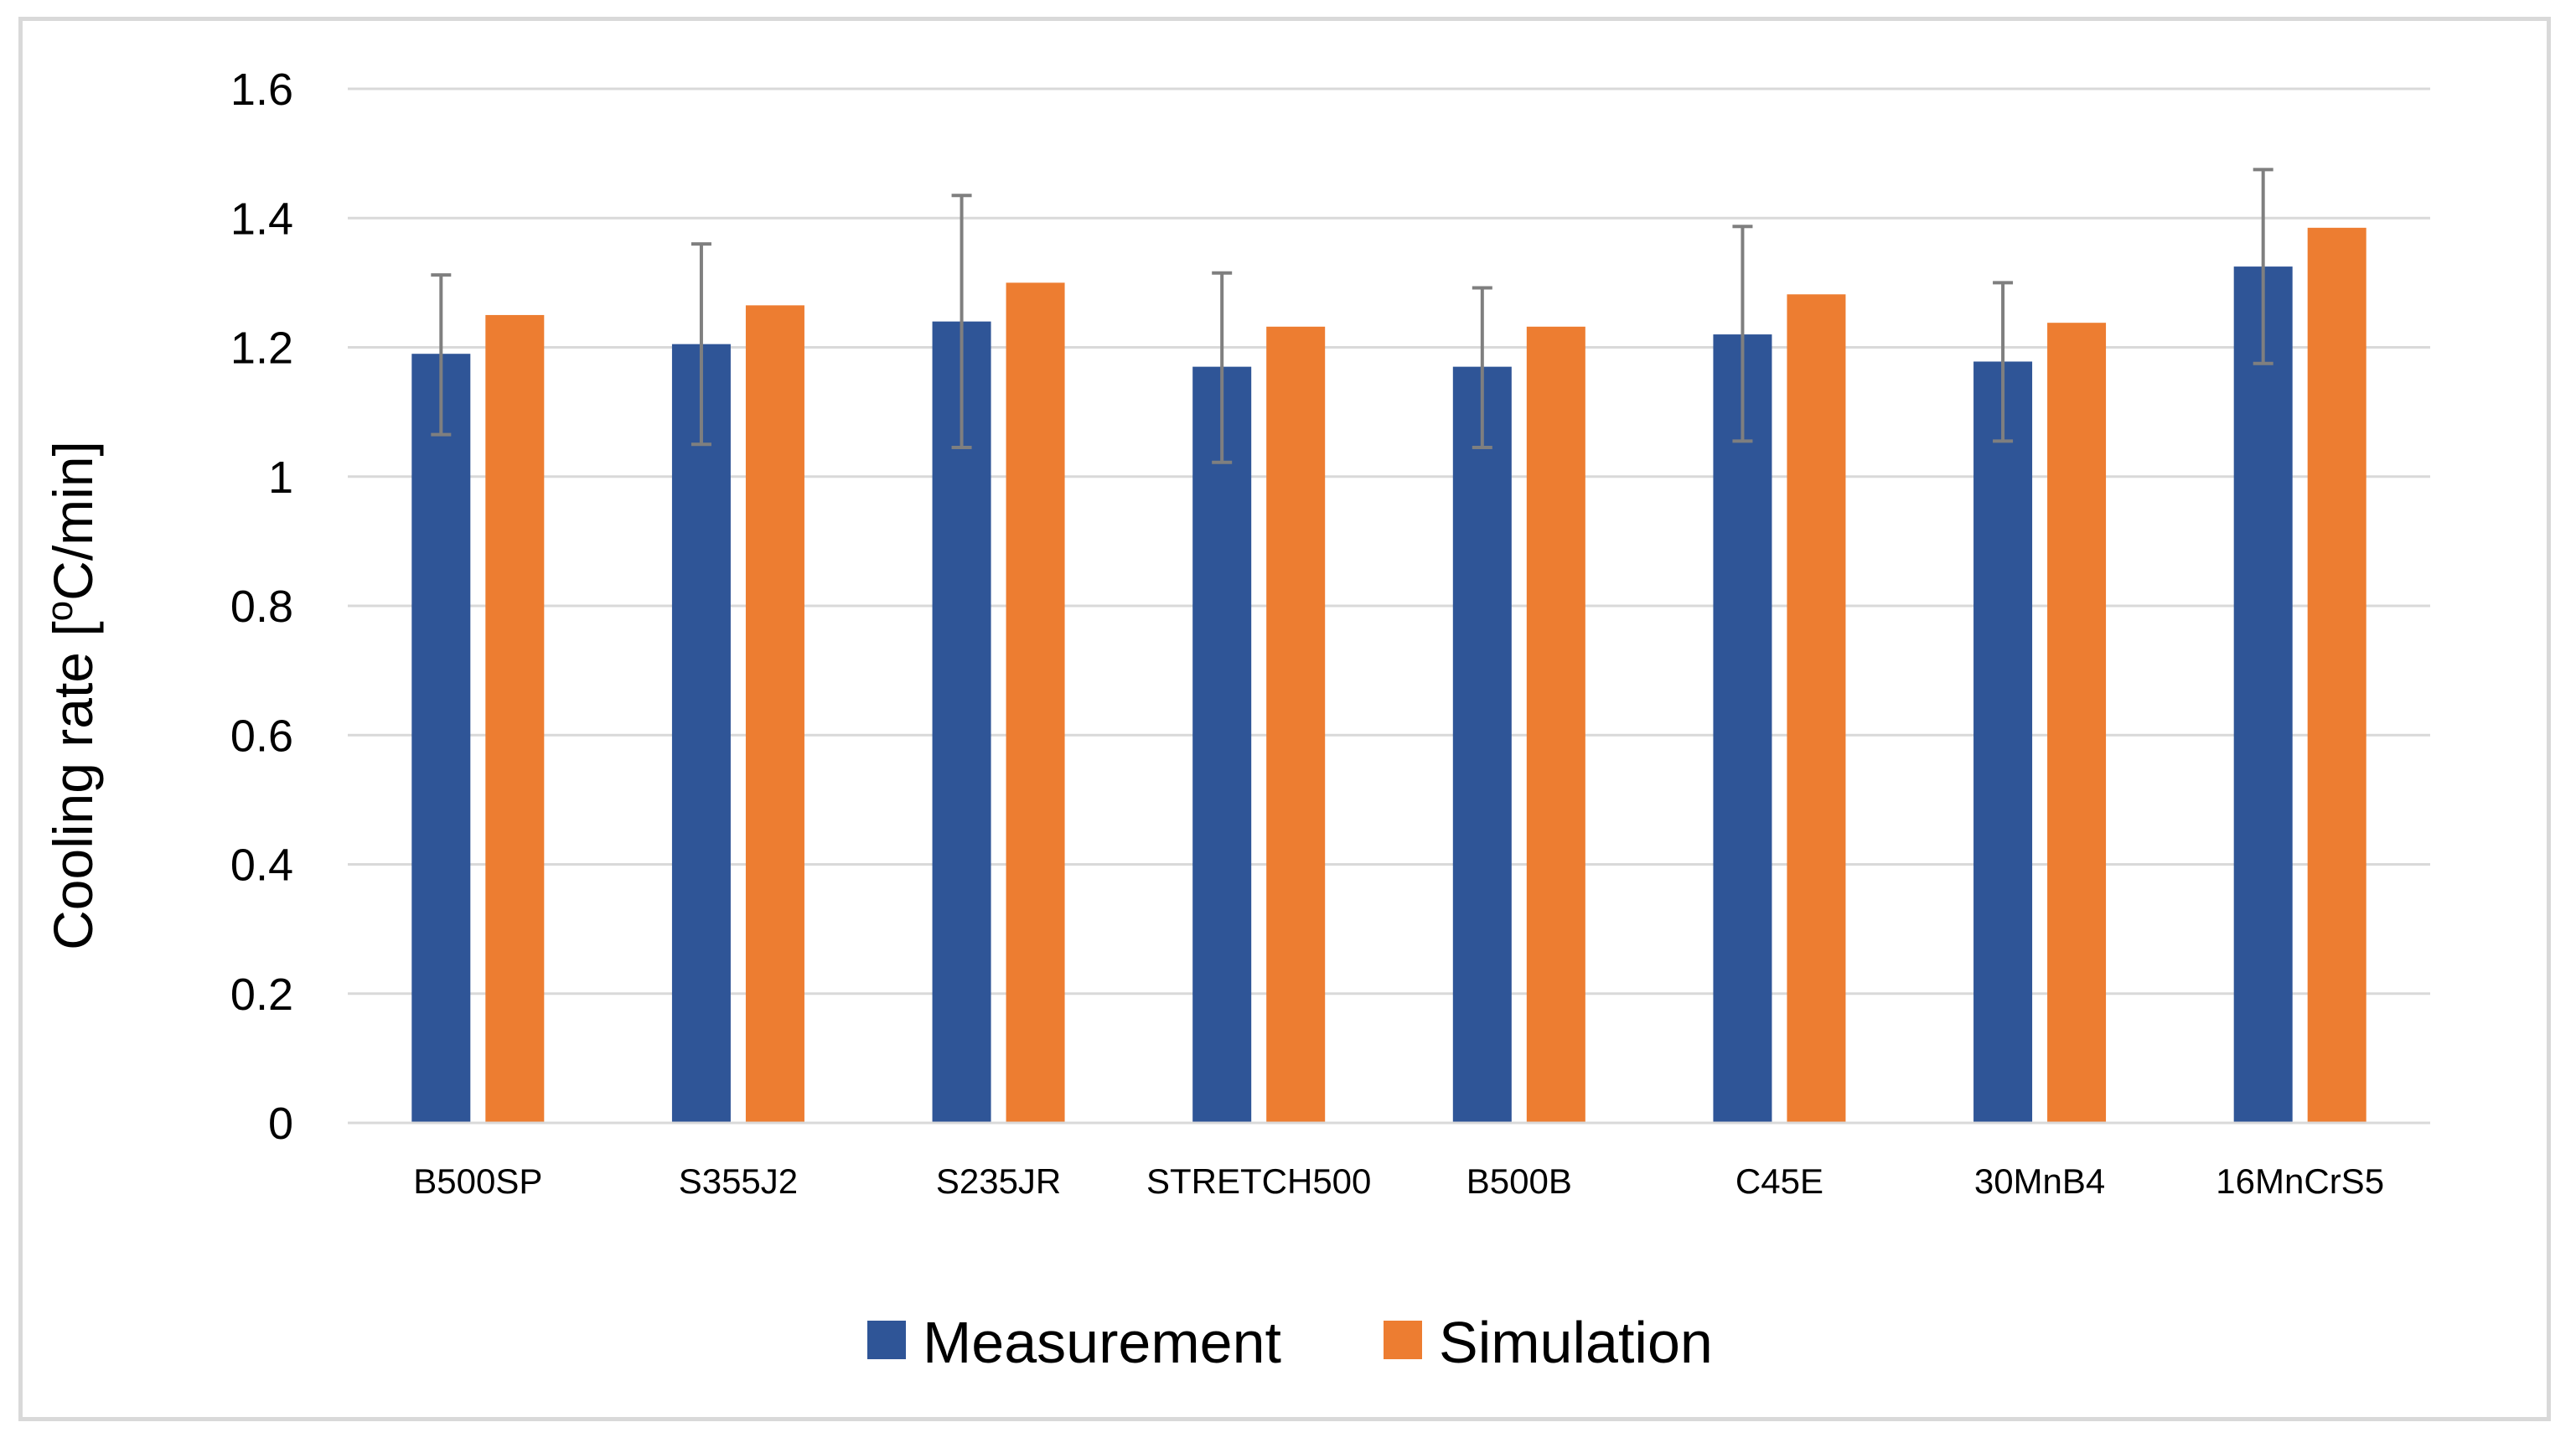 The width and height of the screenshot is (2576, 1443). I want to click on bar-measurement-b500b, so click(1482, 744).